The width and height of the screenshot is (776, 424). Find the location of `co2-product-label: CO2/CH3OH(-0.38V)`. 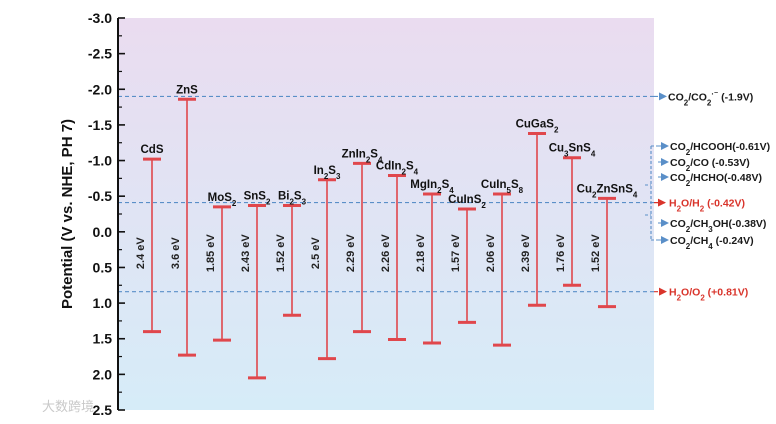

co2-product-label: CO2/CH3OH(-0.38V) is located at coordinates (718, 226).